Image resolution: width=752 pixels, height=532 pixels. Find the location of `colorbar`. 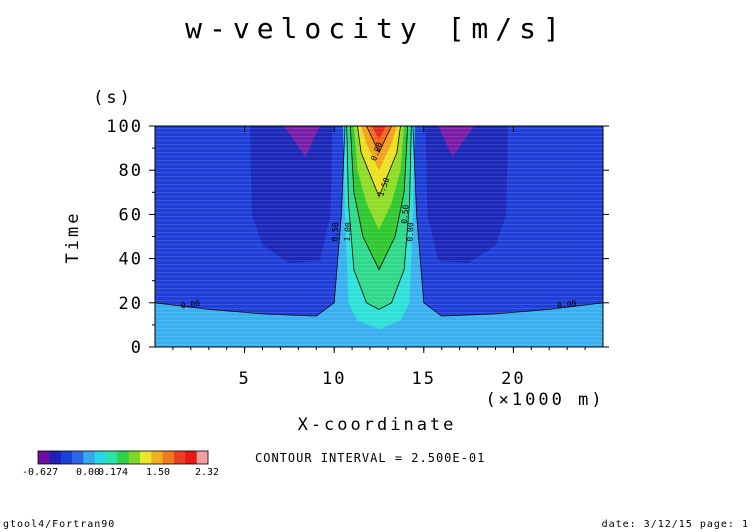

colorbar is located at coordinates (123, 457).